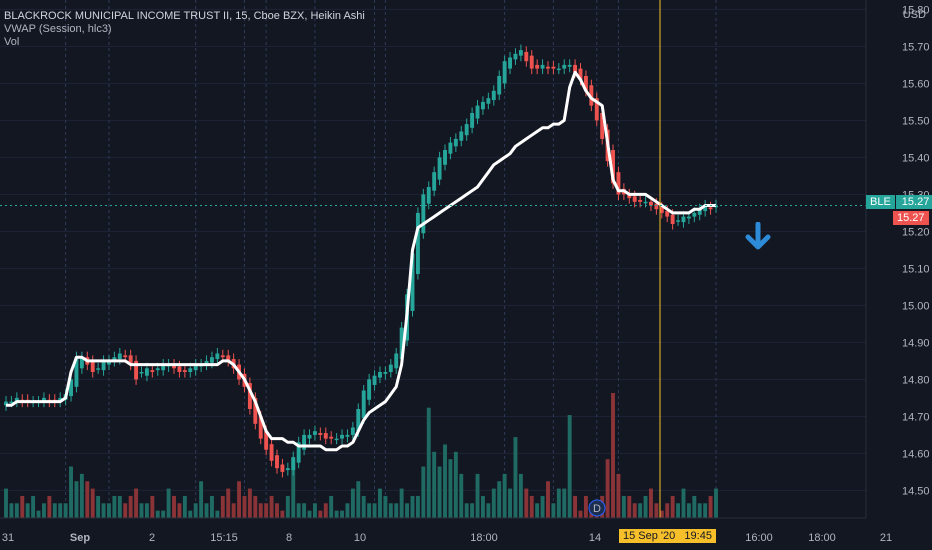 Image resolution: width=932 pixels, height=550 pixels. I want to click on d-marker: D, so click(597, 508).